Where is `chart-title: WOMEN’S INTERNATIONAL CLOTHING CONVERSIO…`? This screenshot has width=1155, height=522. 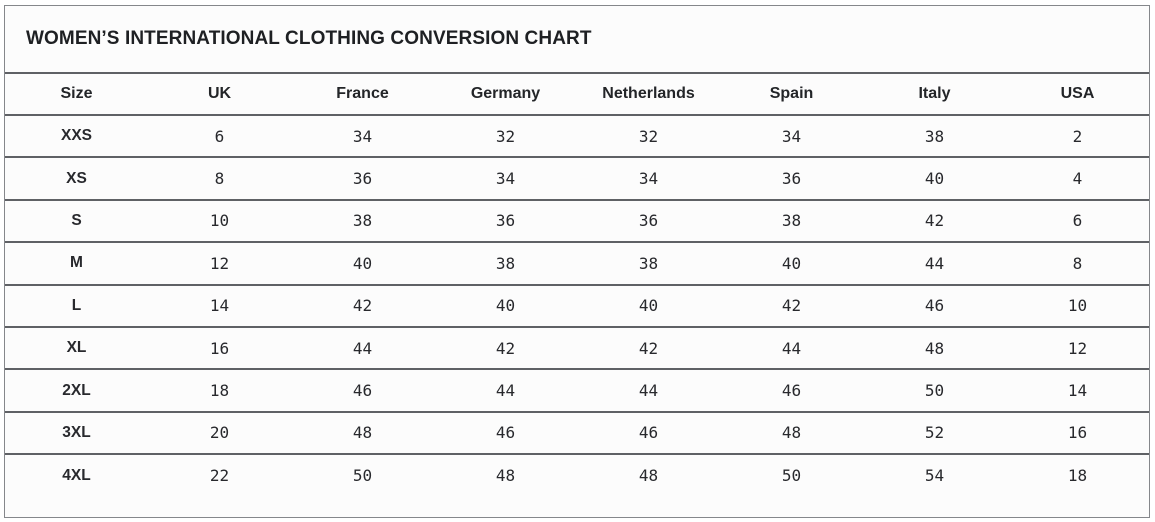
chart-title: WOMEN’S INTERNATIONAL CLOTHING CONVERSIO… is located at coordinates (309, 38).